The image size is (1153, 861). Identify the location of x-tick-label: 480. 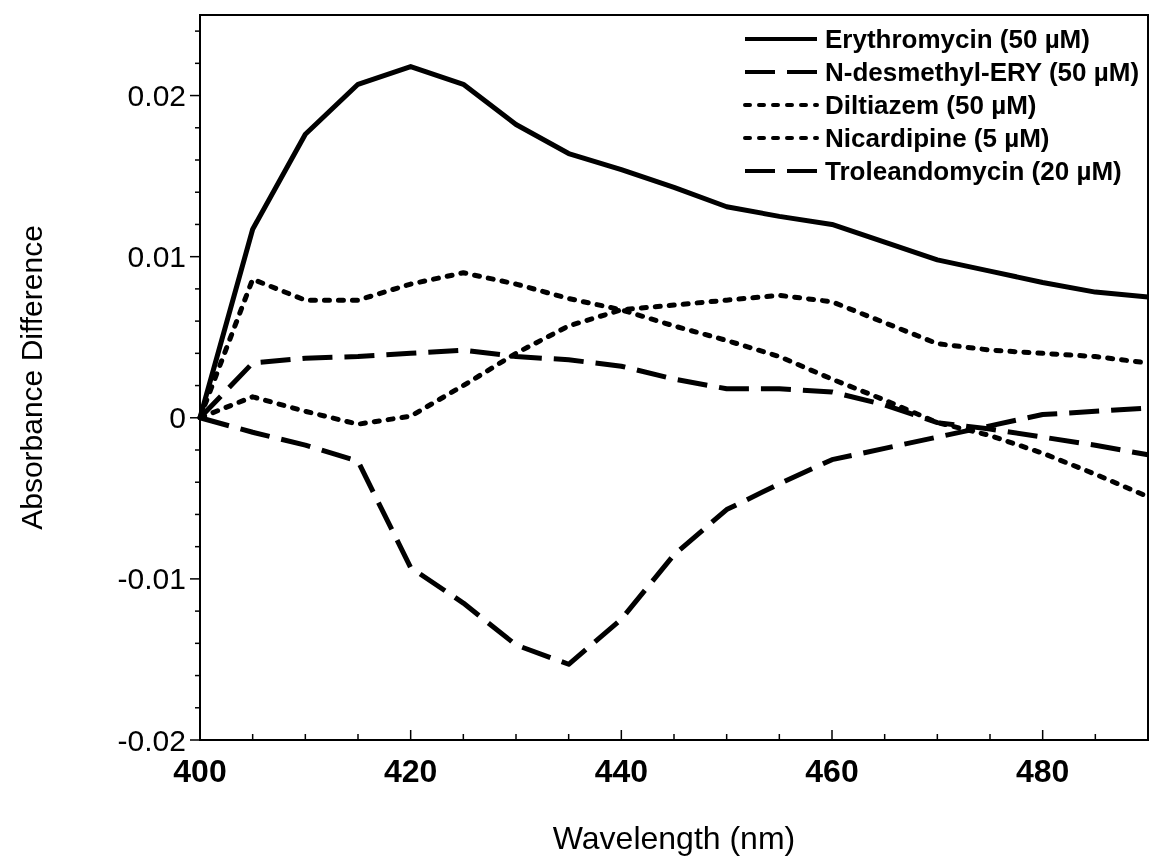
(1042, 771).